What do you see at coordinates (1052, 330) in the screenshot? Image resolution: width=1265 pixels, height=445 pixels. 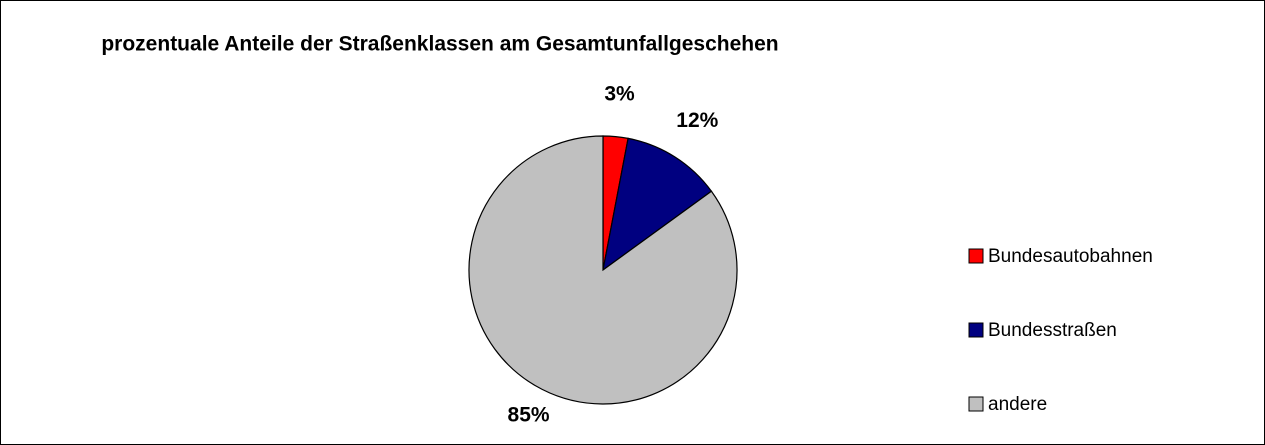 I see `legend-label: Bundesstraßen` at bounding box center [1052, 330].